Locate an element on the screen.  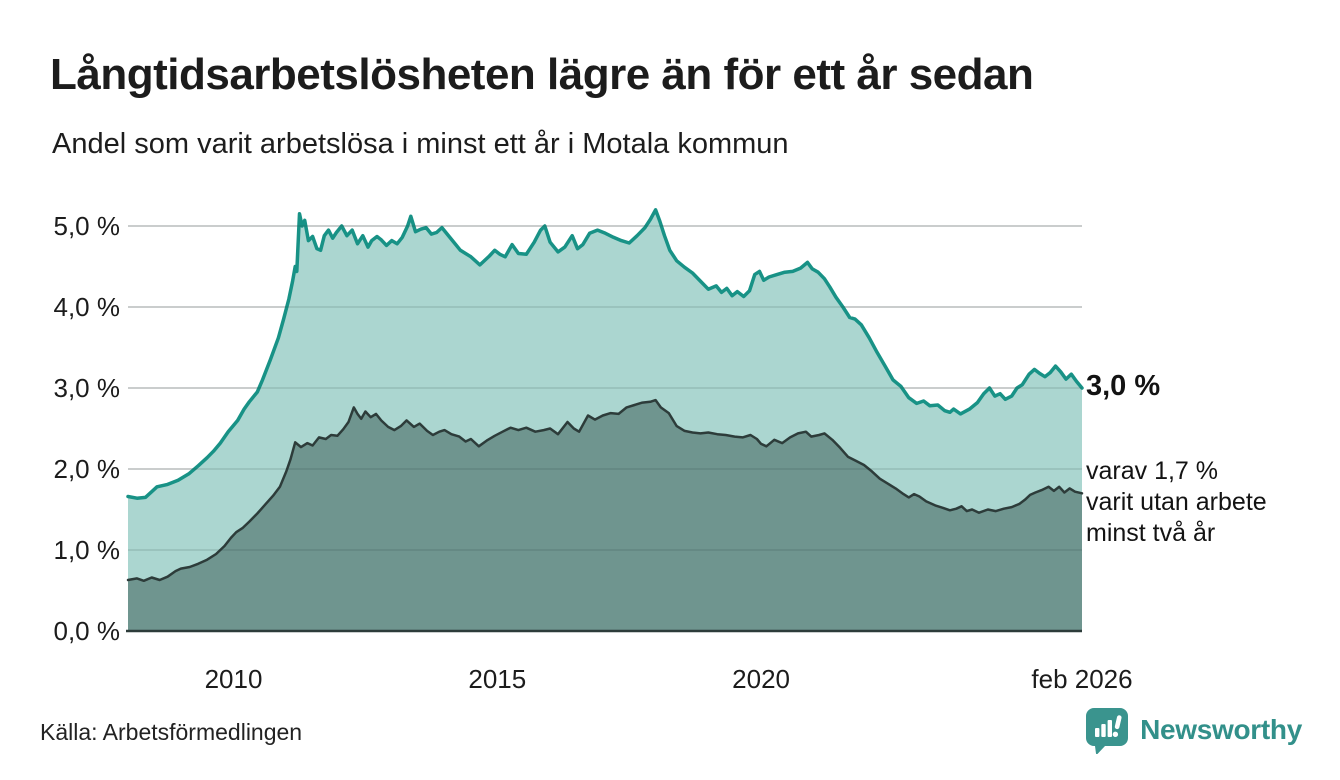
newsworthy-wordmark: Newsworthy is located at coordinates (1221, 729).